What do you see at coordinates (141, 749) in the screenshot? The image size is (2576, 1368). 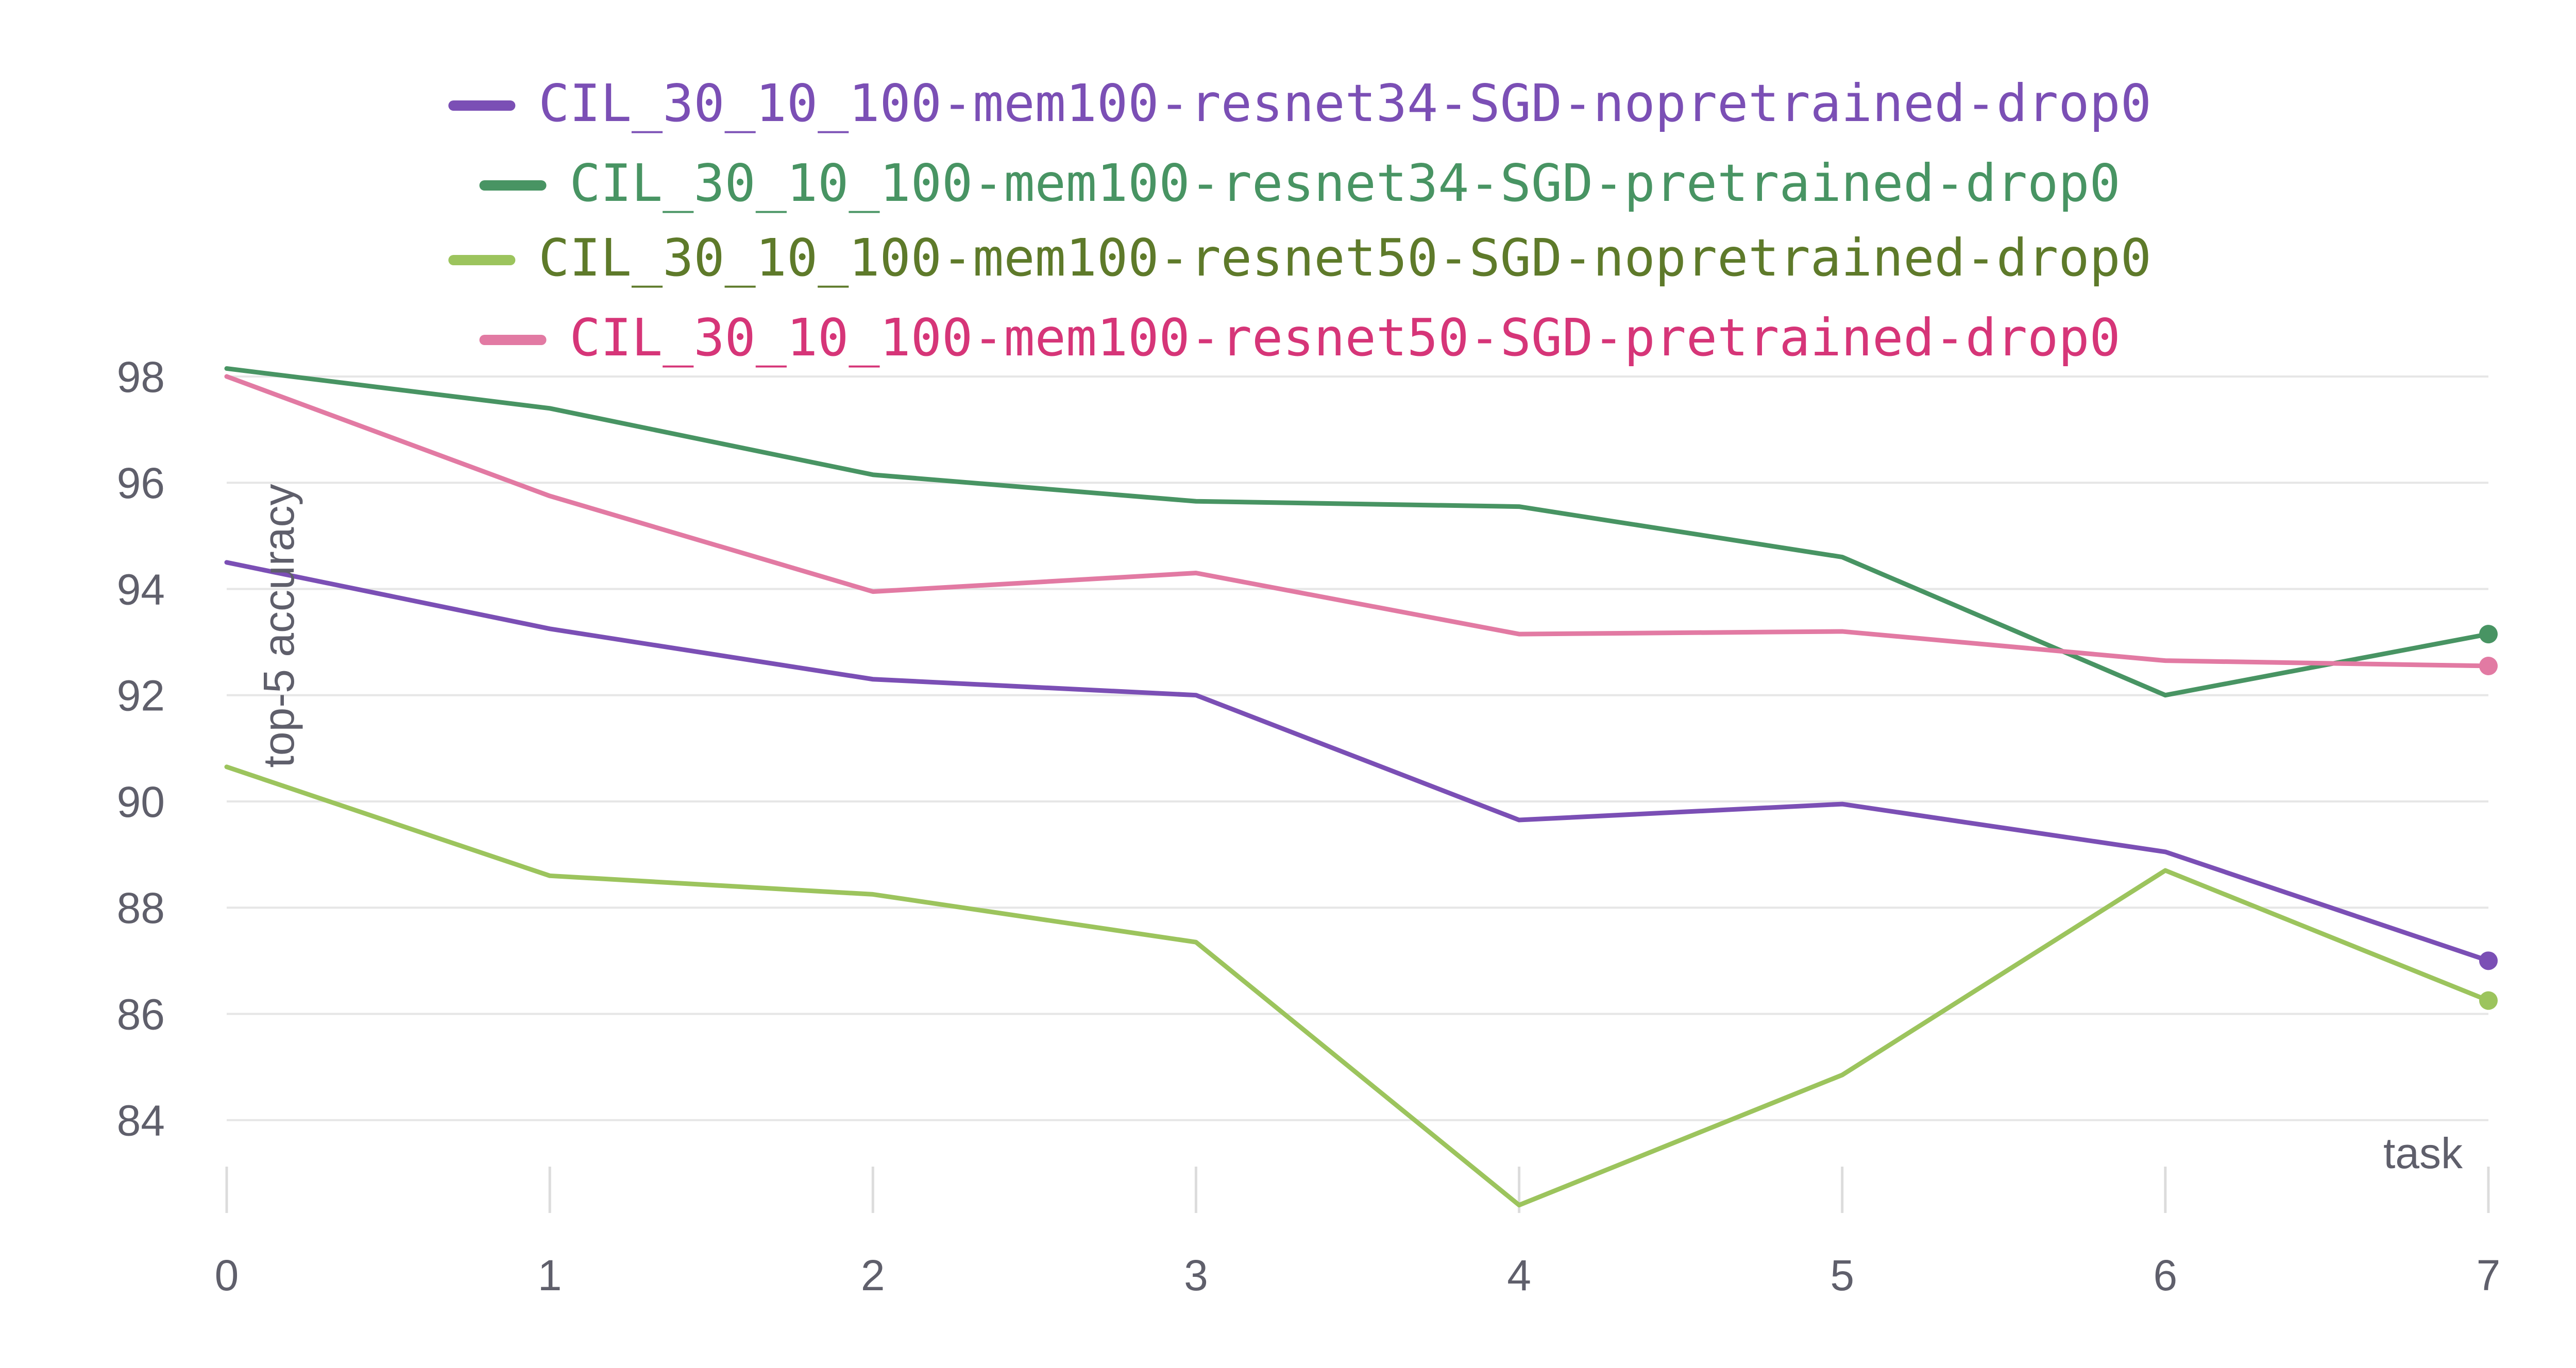 I see `y-axis: 84 86 88 90 92 94 96 98` at bounding box center [141, 749].